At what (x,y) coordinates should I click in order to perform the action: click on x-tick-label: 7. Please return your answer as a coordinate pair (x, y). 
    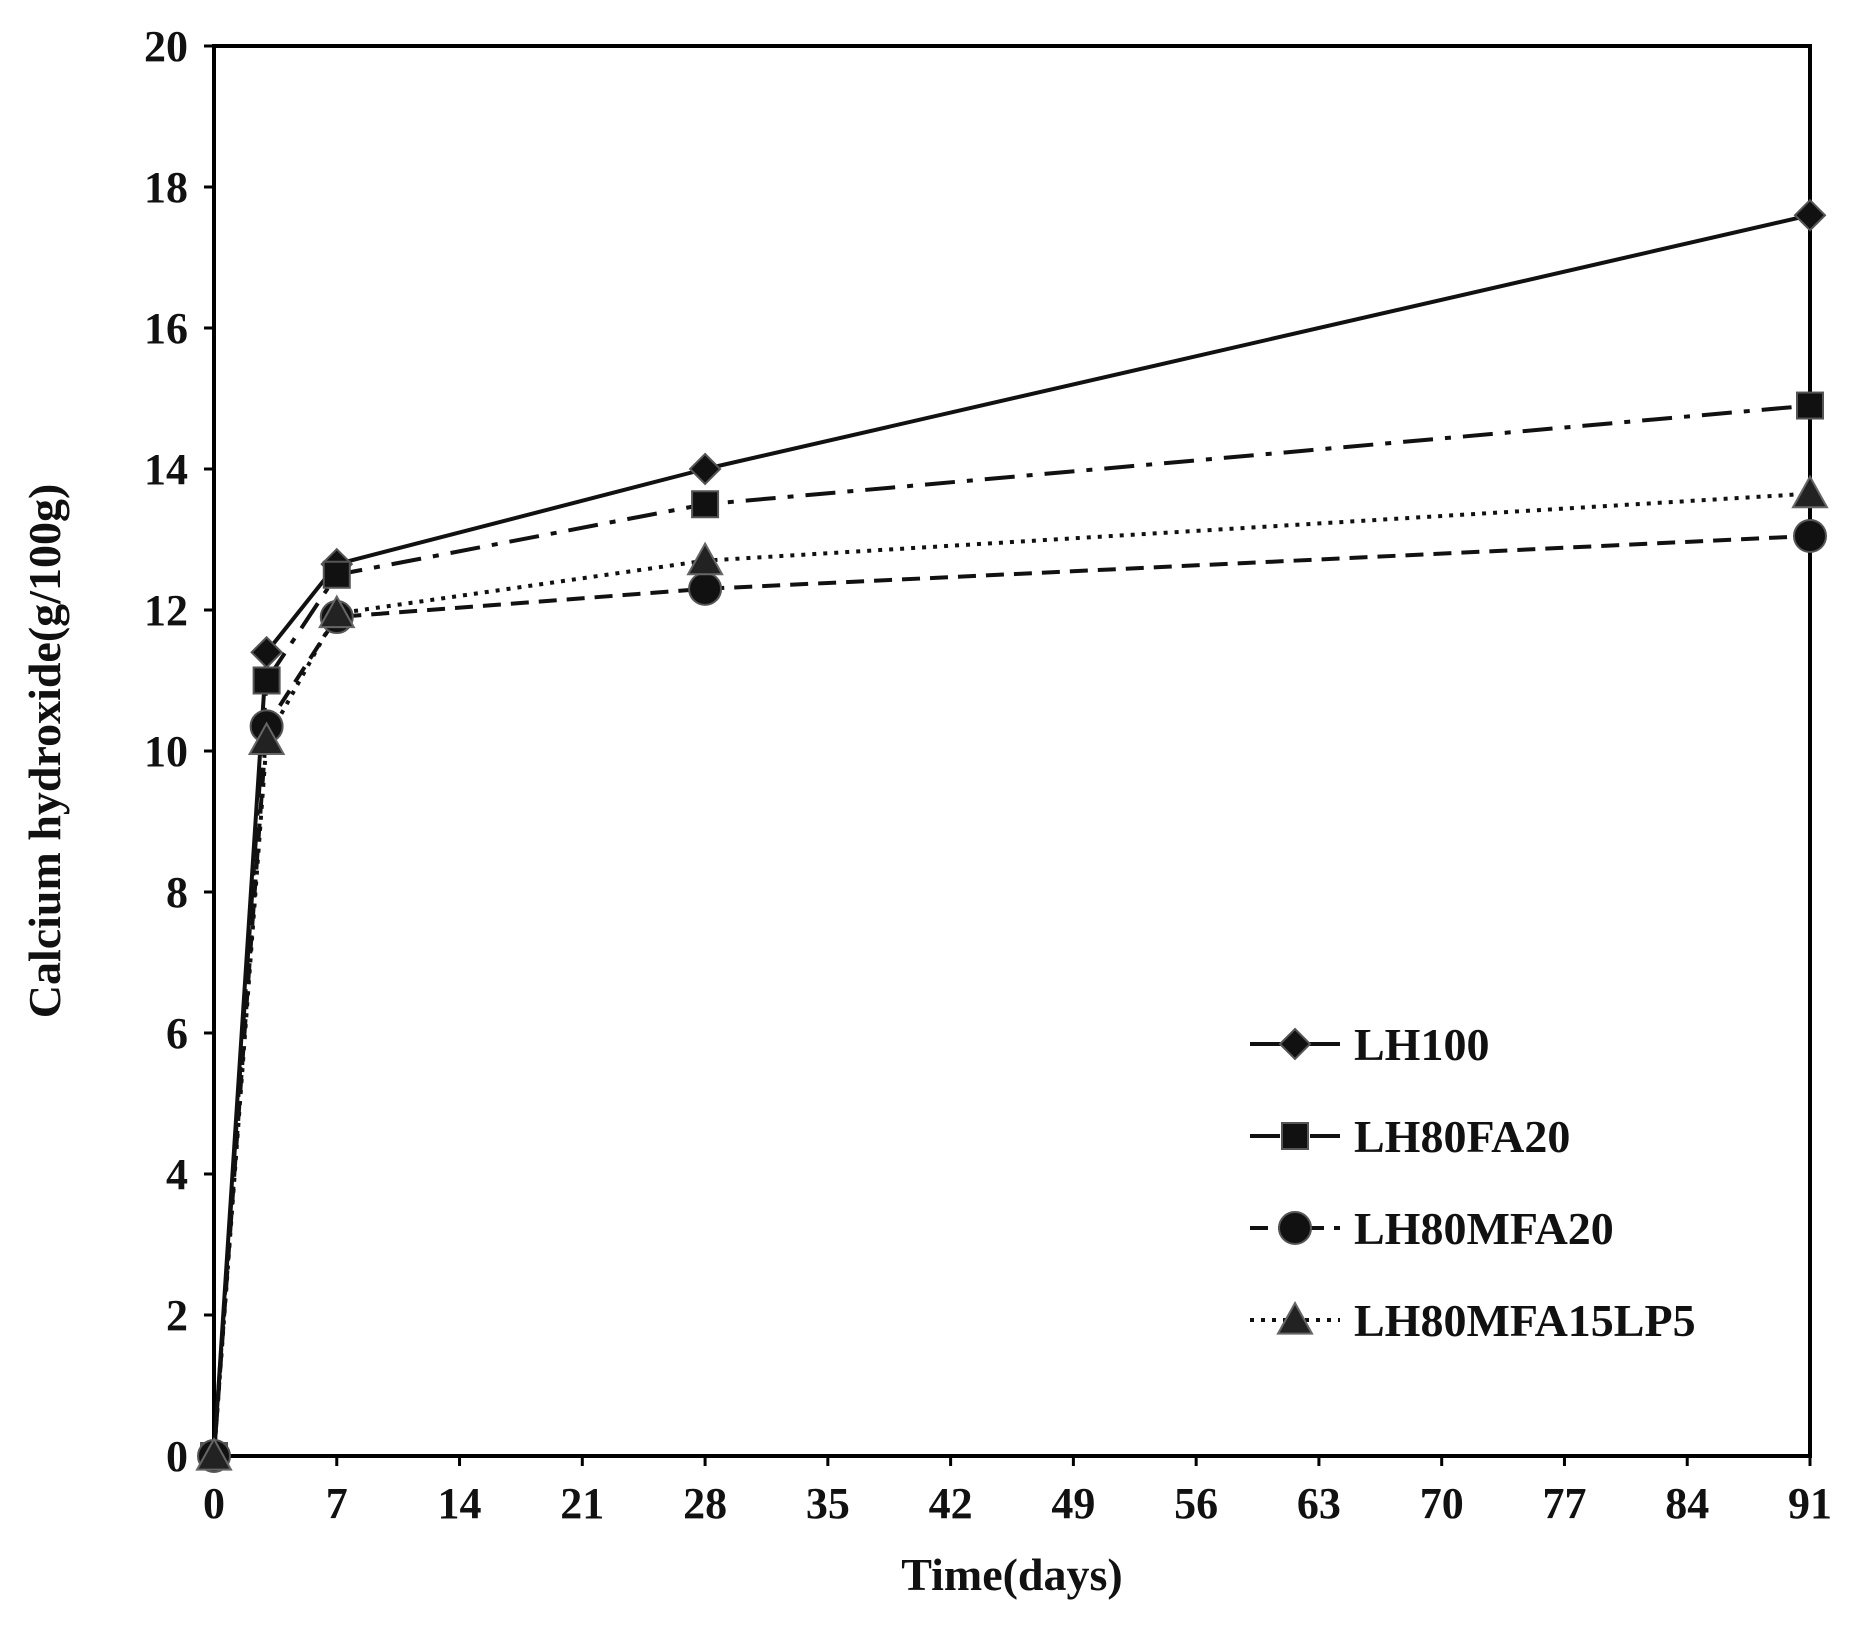
    Looking at the image, I should click on (337, 1503).